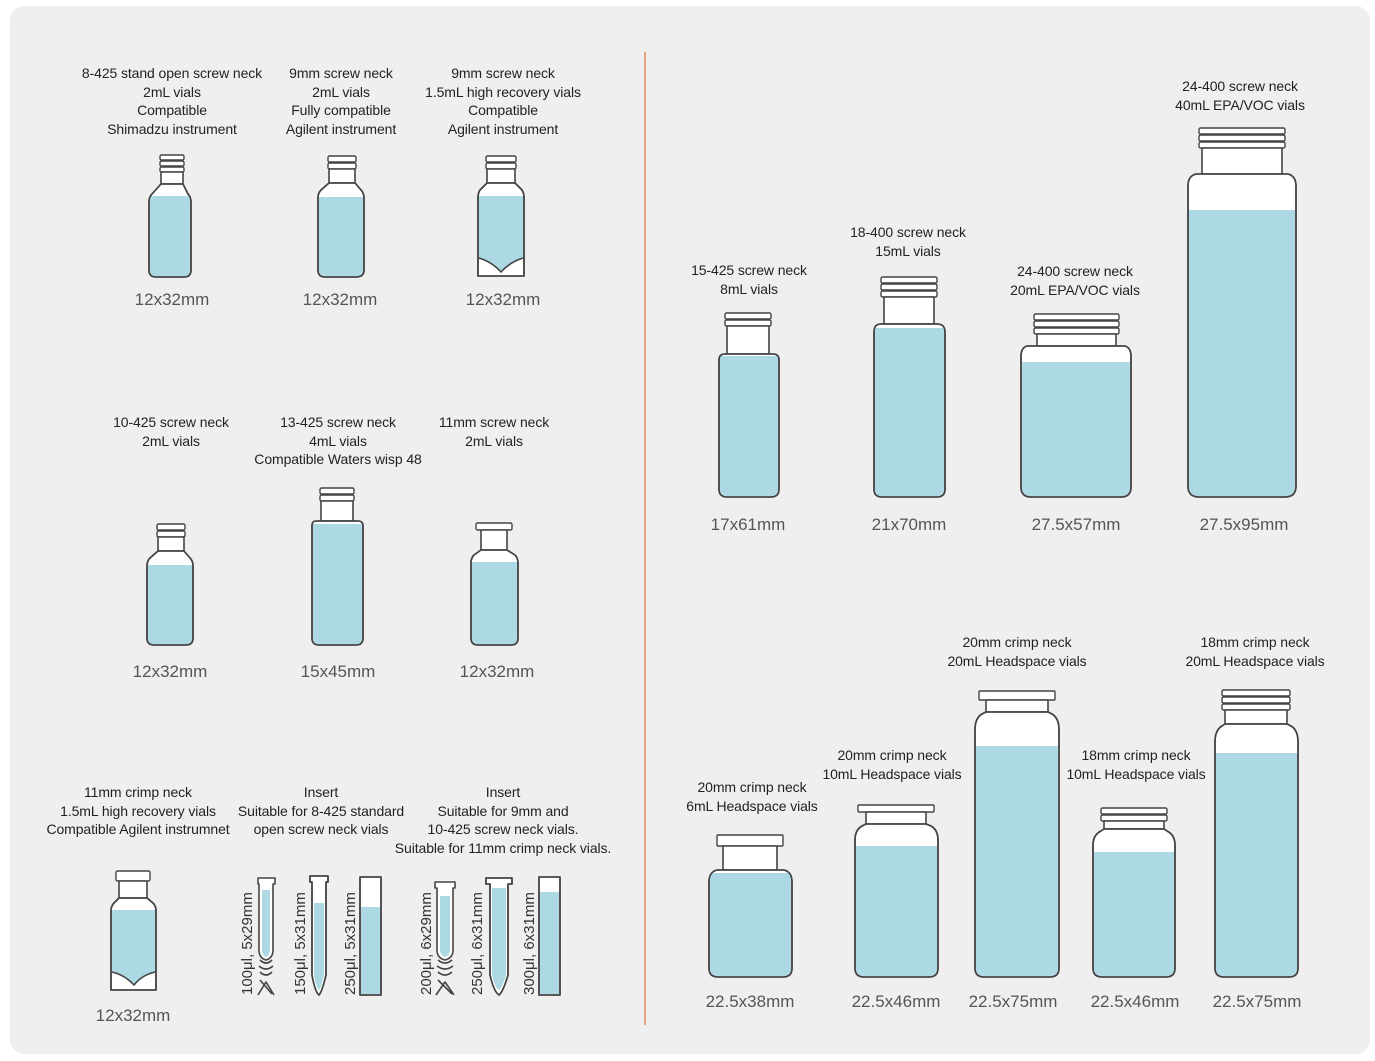 This screenshot has height=1061, width=1375. What do you see at coordinates (645, 538) in the screenshot?
I see `section-divider` at bounding box center [645, 538].